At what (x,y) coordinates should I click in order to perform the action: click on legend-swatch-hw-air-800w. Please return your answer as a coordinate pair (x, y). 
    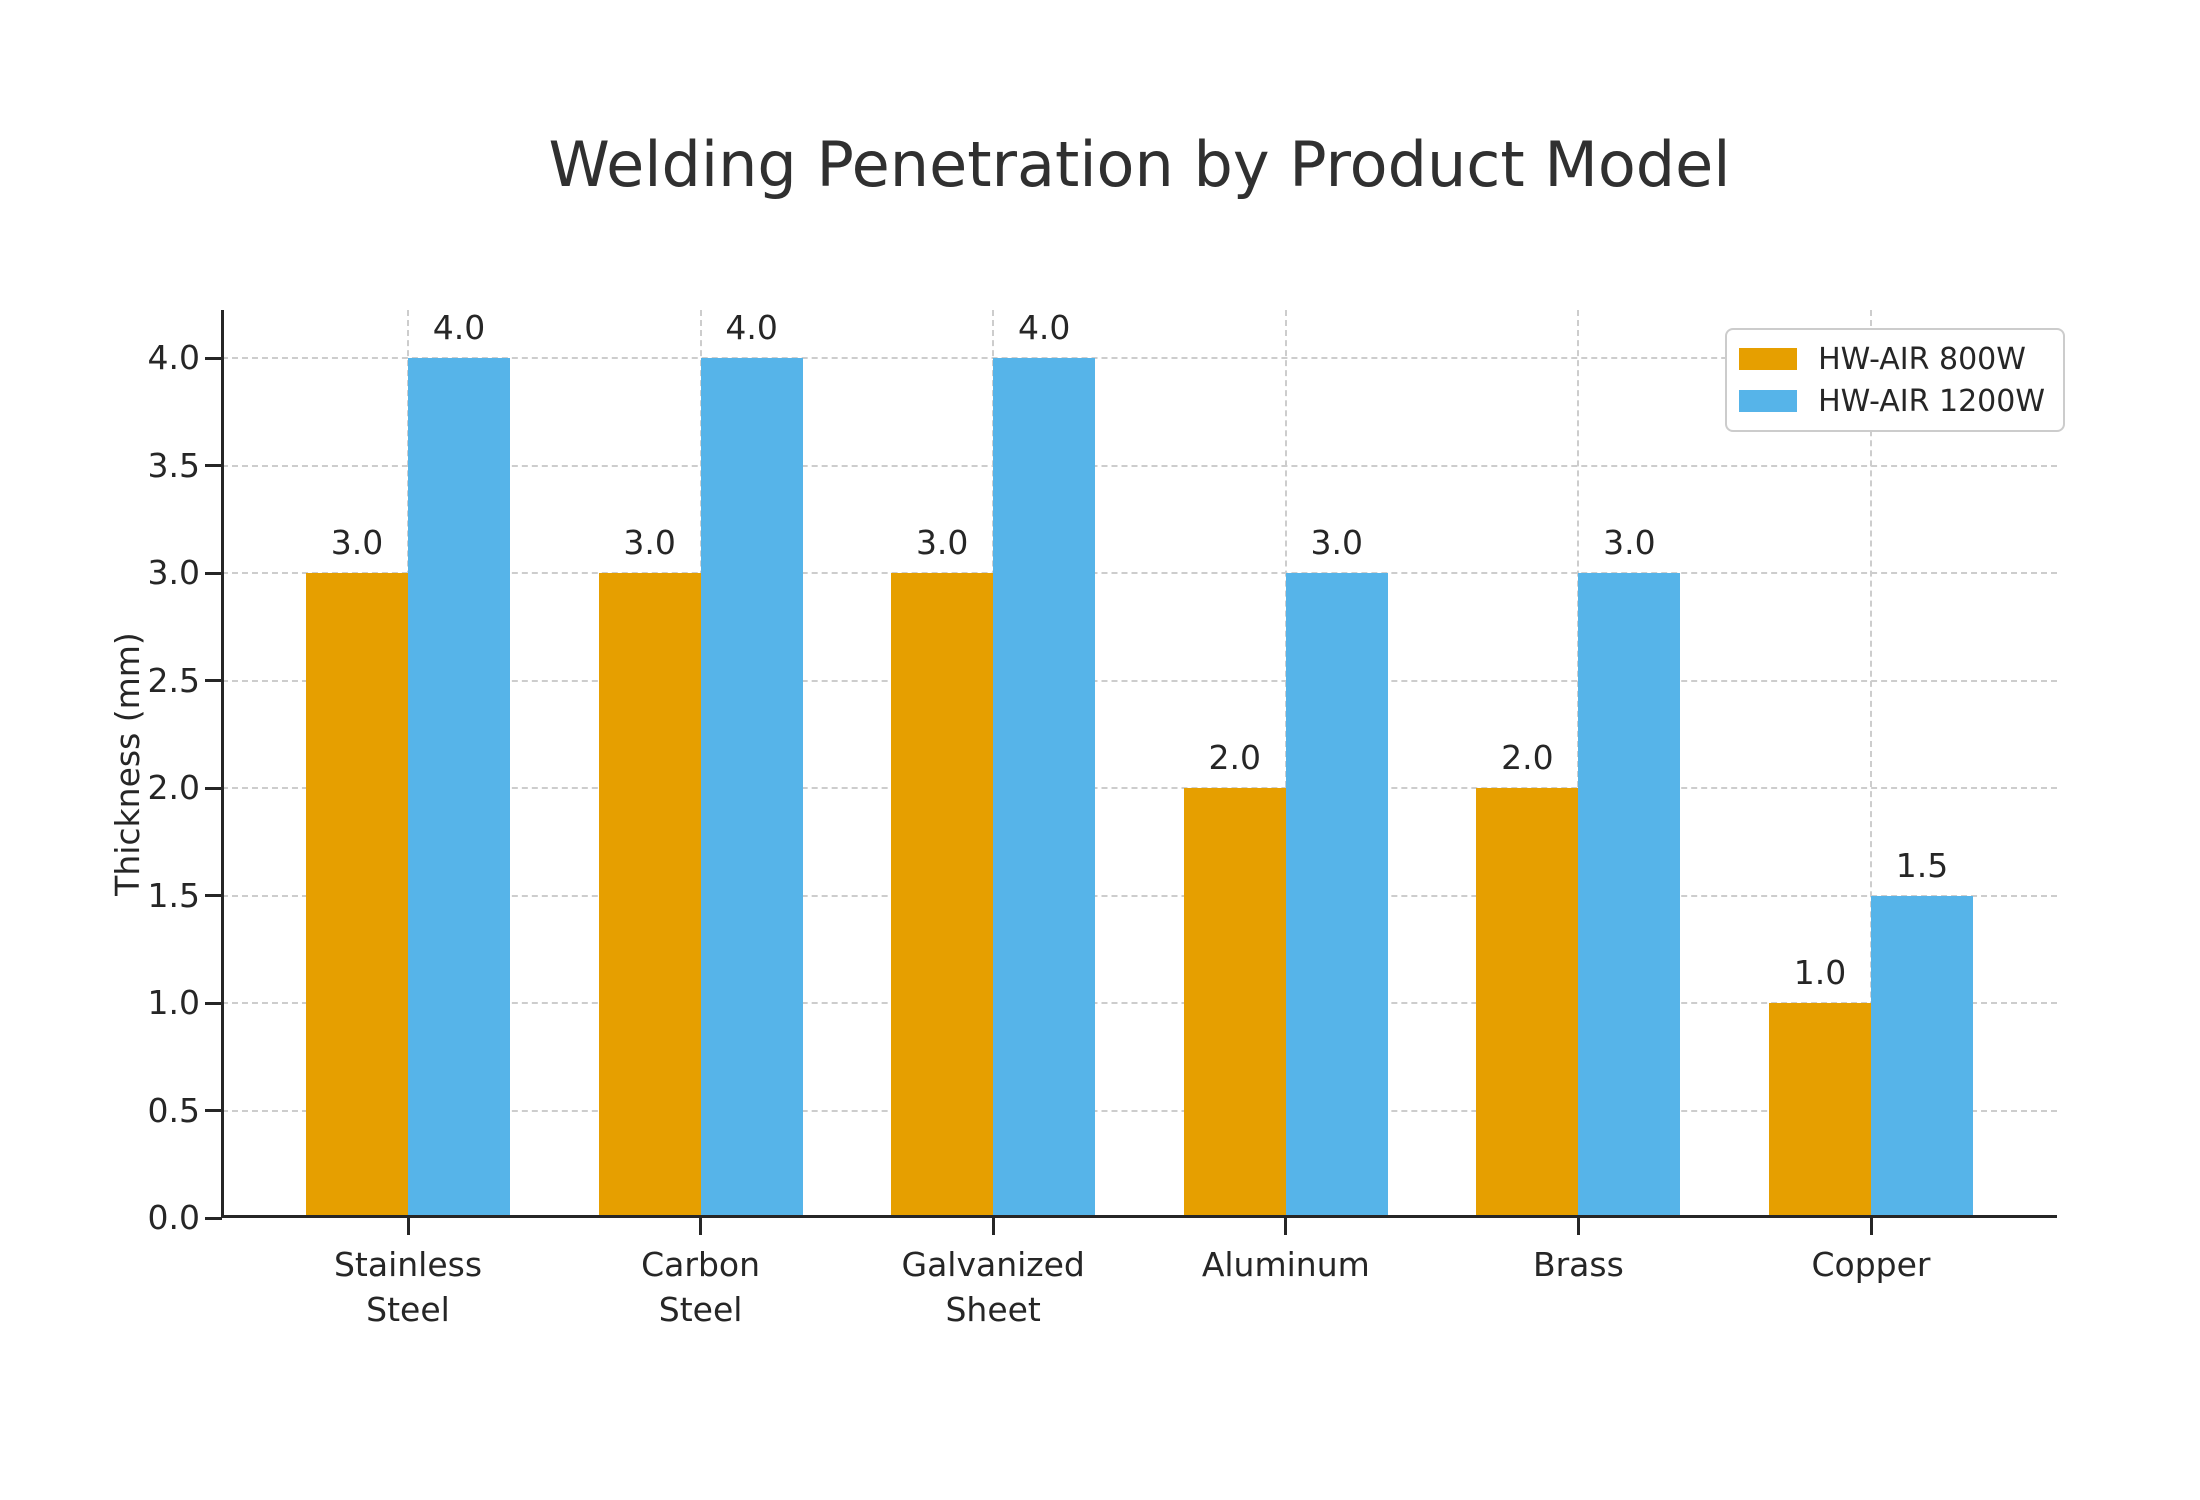
    Looking at the image, I should click on (1768, 359).